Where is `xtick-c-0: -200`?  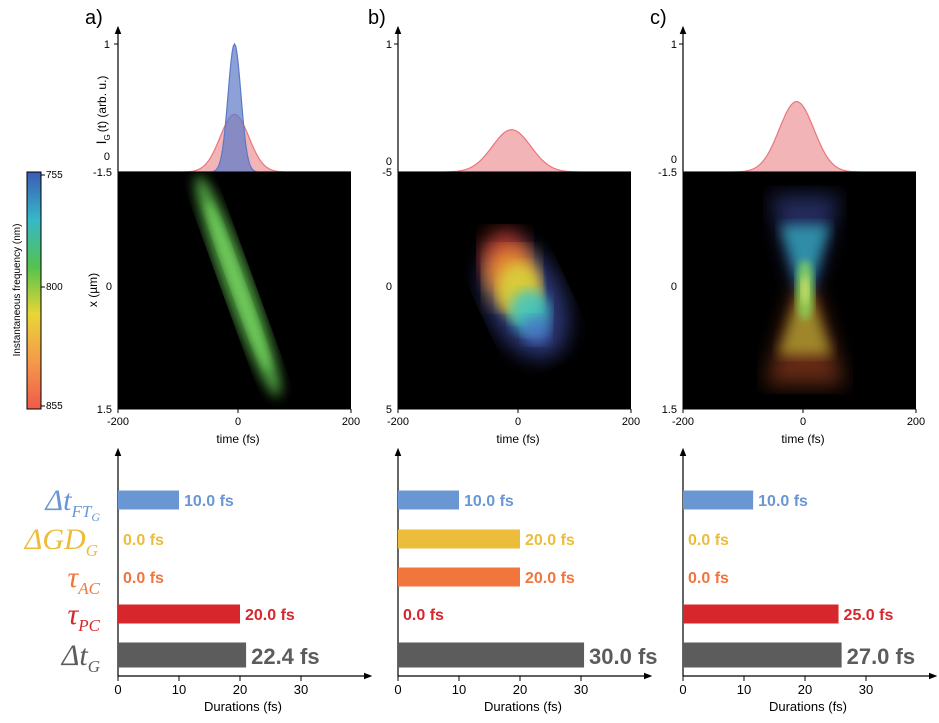
xtick-c-0: -200 is located at coordinates (683, 422).